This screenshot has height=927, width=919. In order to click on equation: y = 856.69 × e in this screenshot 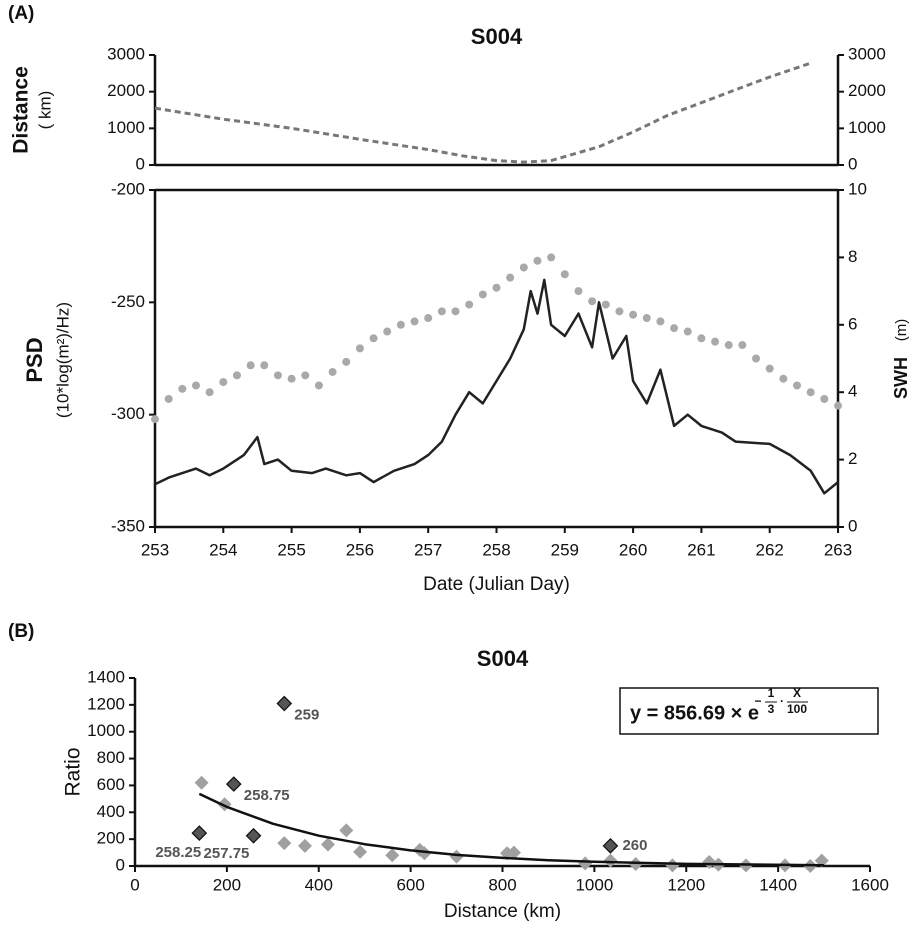, I will do `click(694, 713)`.